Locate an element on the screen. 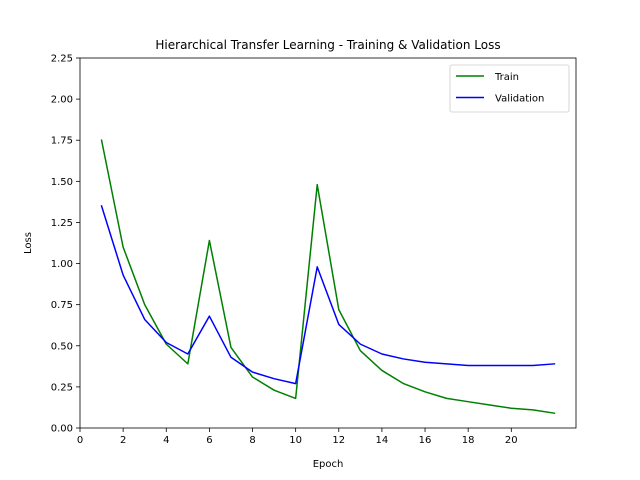  x-tick-label: 0 is located at coordinates (80, 440).